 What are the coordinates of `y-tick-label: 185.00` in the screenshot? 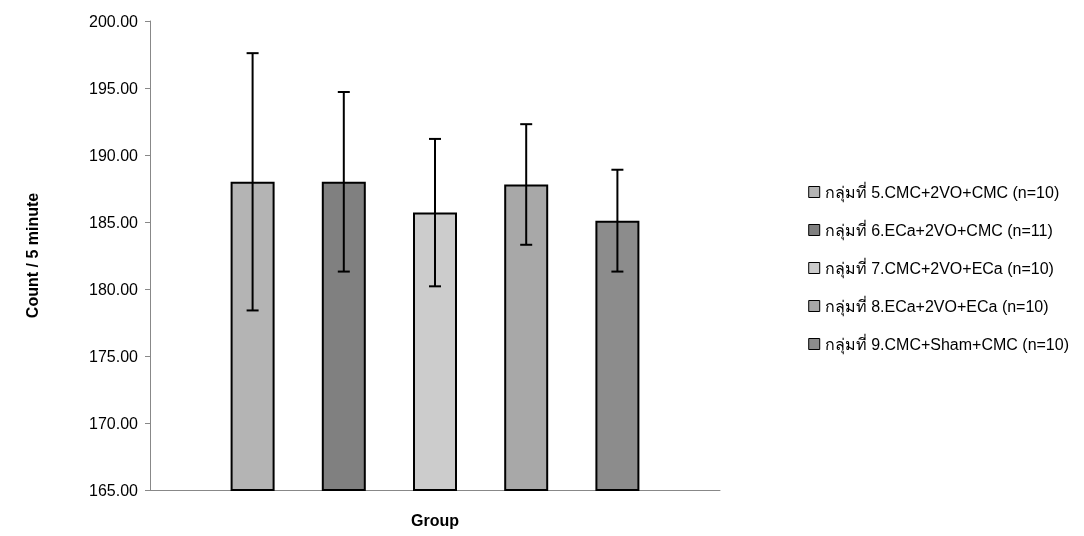 It's located at (114, 222).